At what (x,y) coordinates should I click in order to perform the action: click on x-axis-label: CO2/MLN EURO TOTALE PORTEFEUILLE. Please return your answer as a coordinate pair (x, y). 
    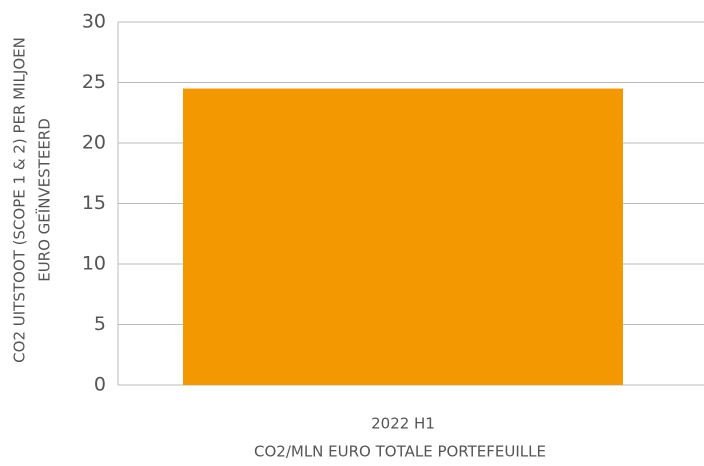
    Looking at the image, I should click on (400, 452).